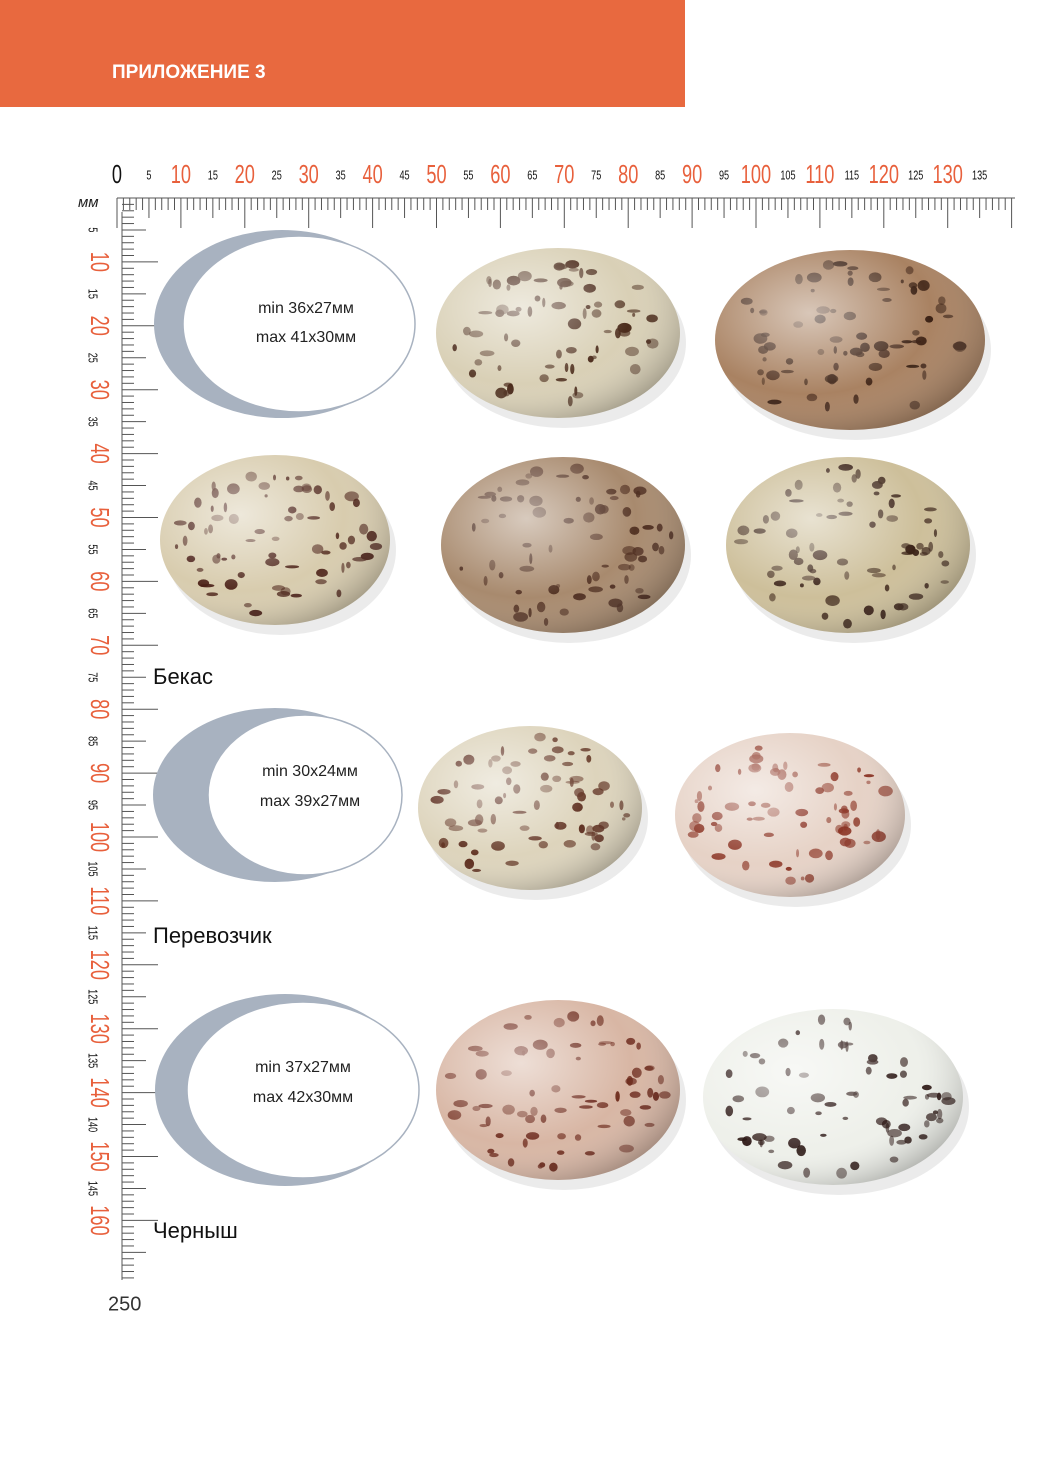 The width and height of the screenshot is (1047, 1482). I want to click on ruler-label: 150, so click(99, 1156).